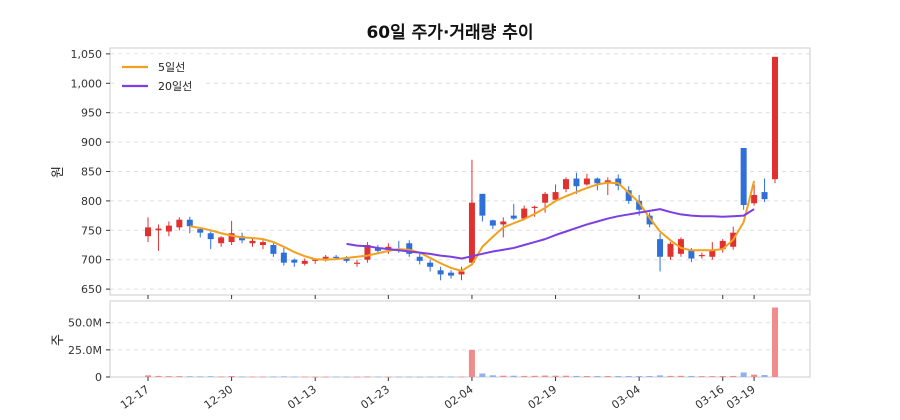  I want to click on price-tick-label: 1,000, so click(87, 83).